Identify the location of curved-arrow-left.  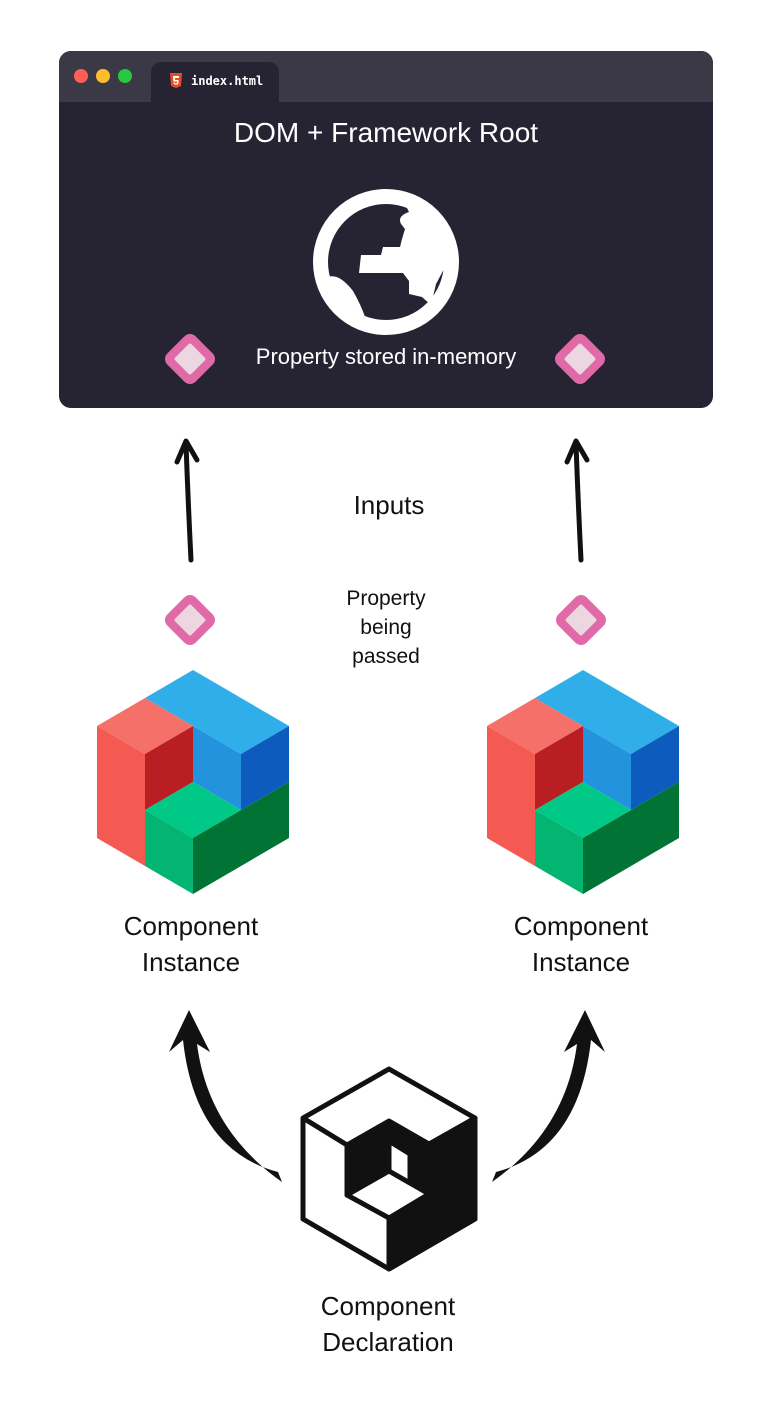
(225, 1096).